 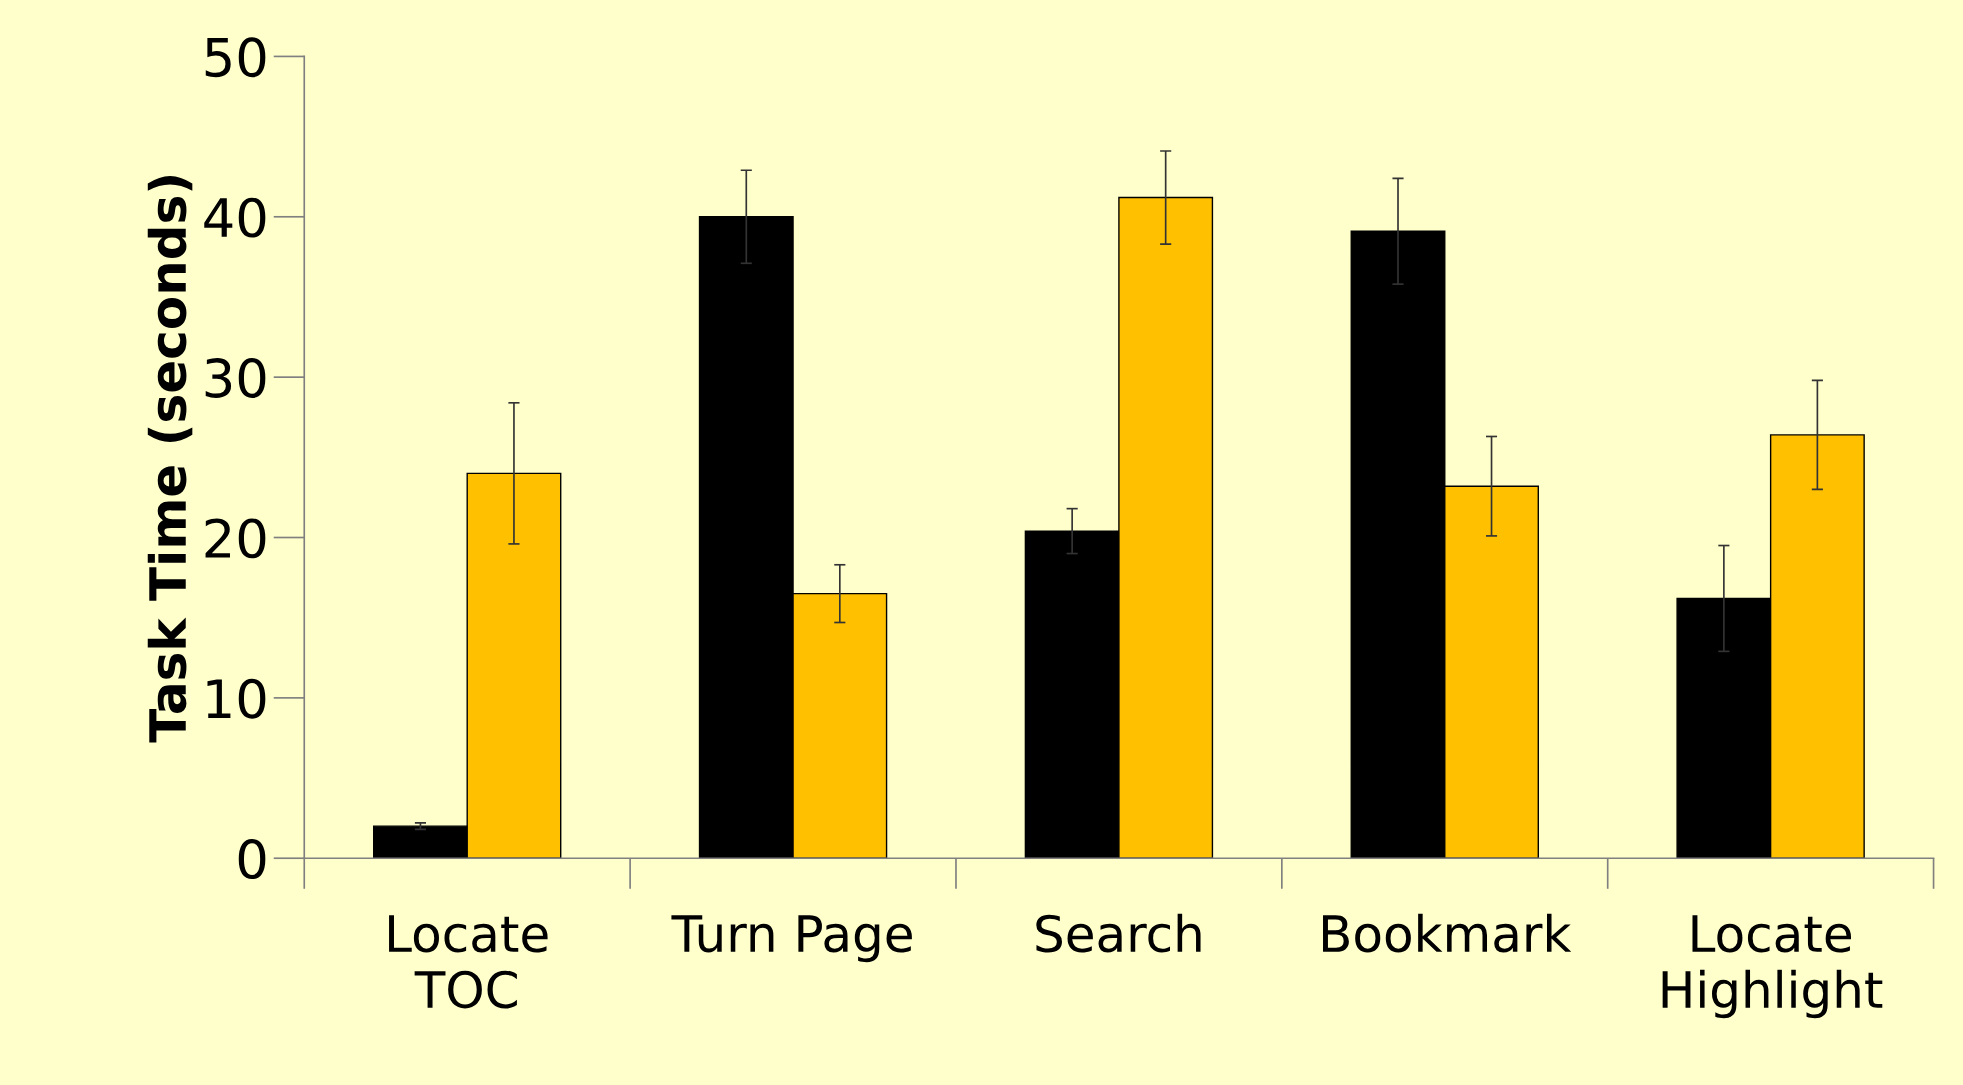 I want to click on y-tick-label: 30, so click(x=235, y=378).